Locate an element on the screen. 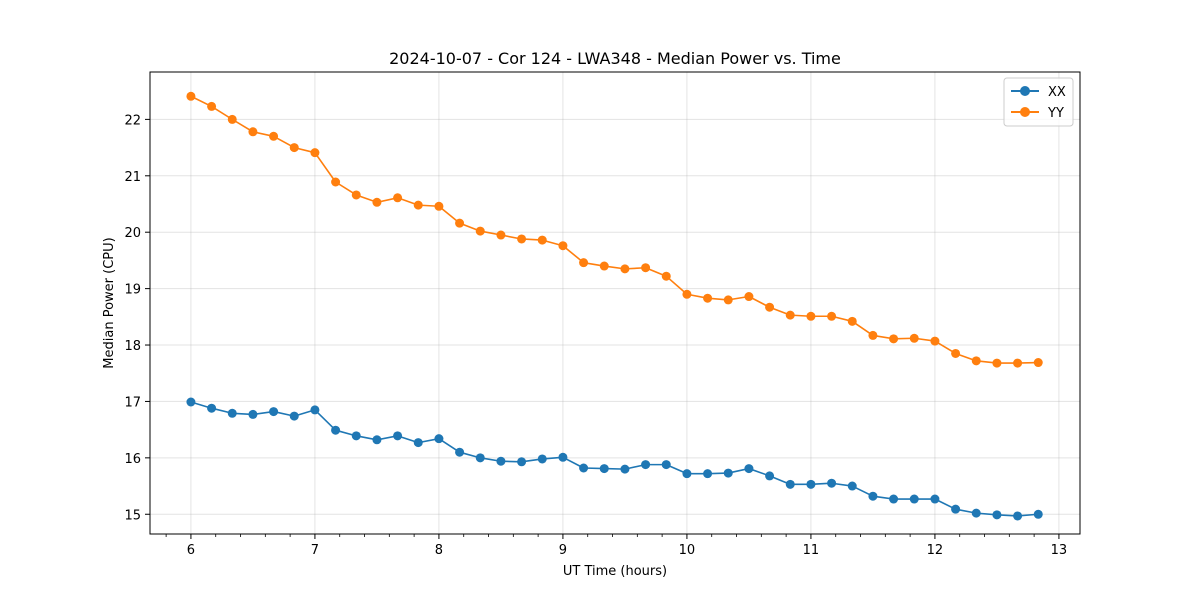 The image size is (1200, 600). y-tick-label: 17 is located at coordinates (132, 402).